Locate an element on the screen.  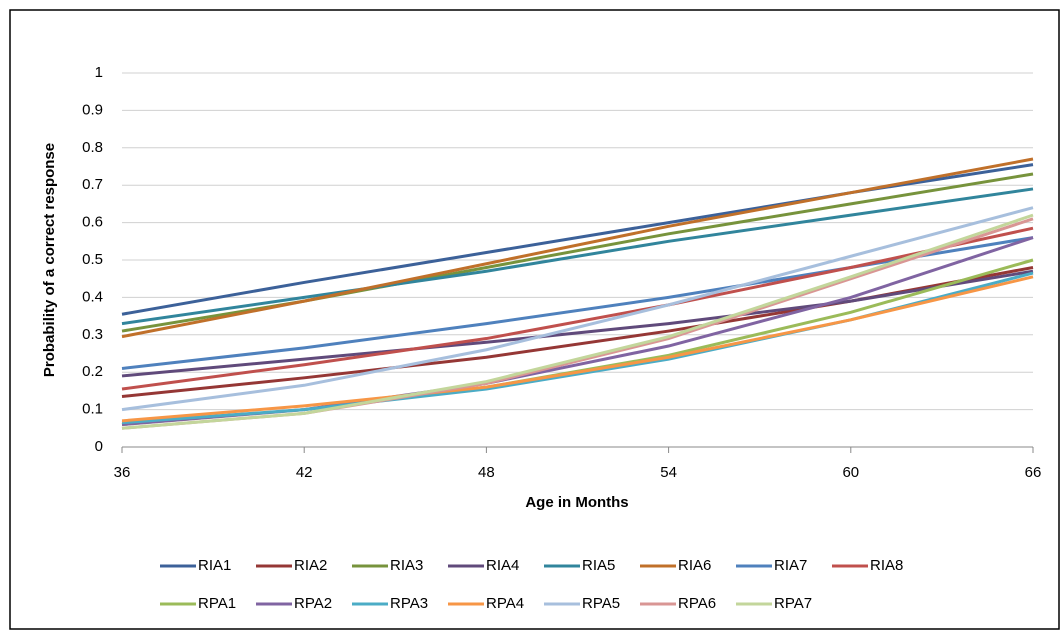
legend-label: RIA2 is located at coordinates (310, 565).